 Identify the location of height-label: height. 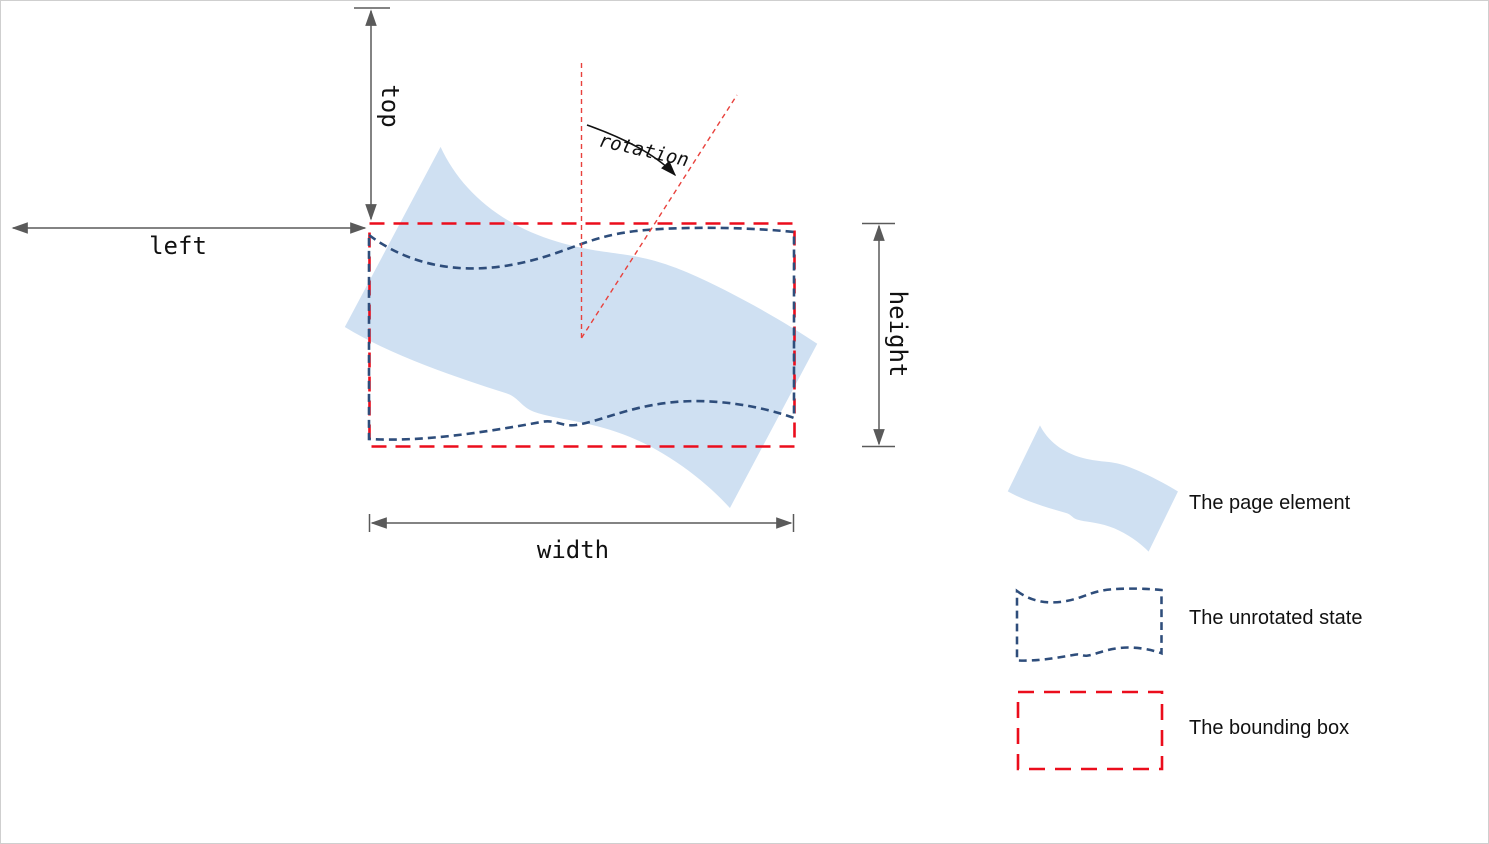
(898, 334).